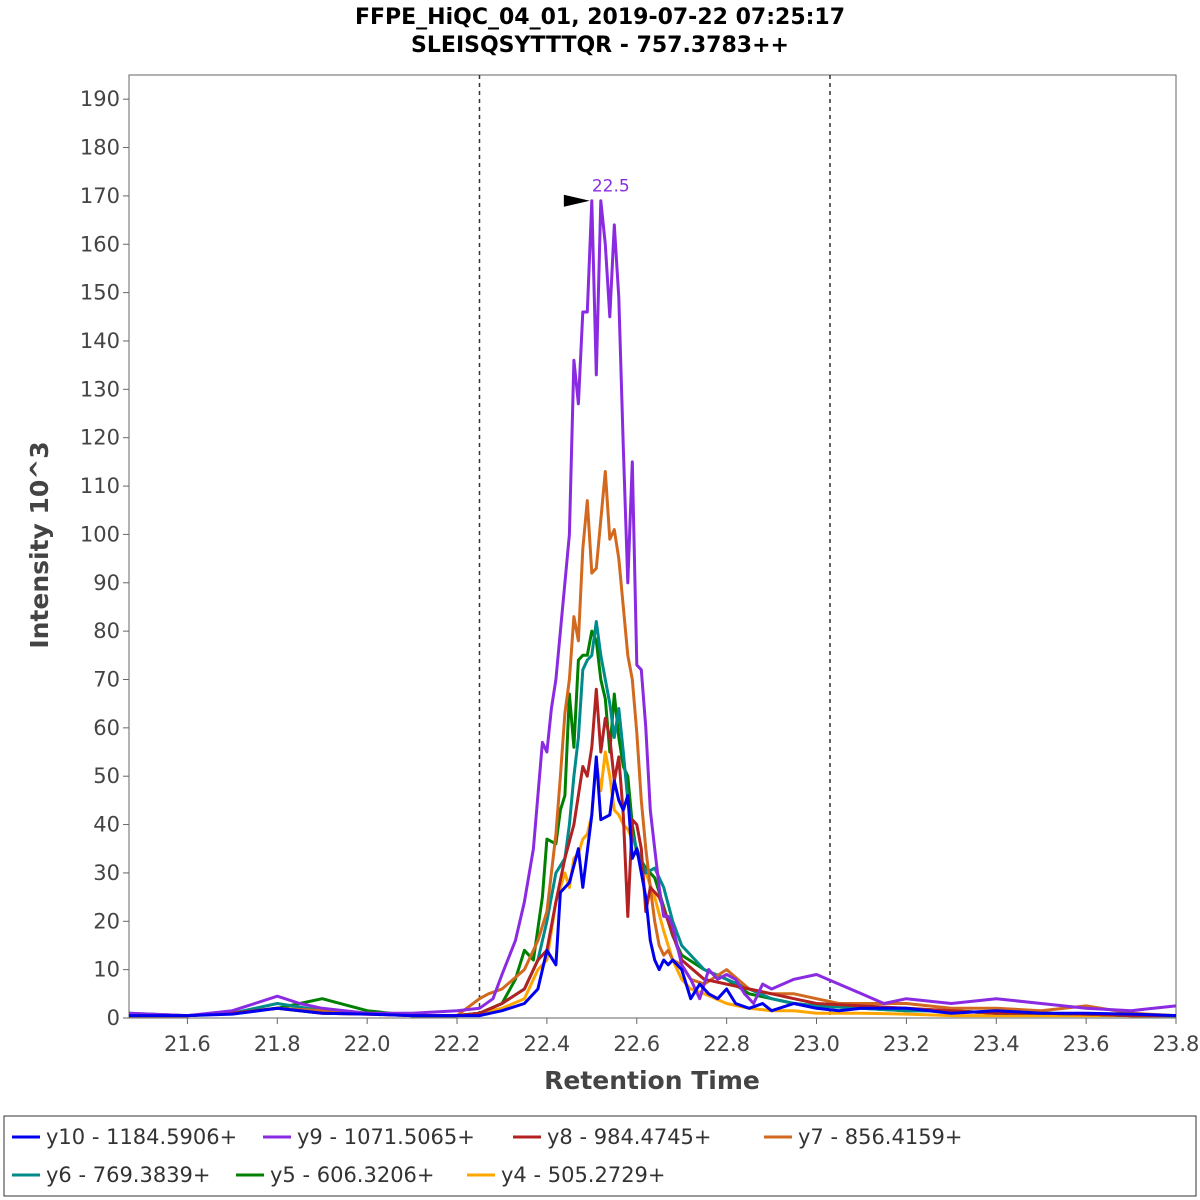  Describe the element at coordinates (100, 196) in the screenshot. I see `y-tick-label: 170` at that location.